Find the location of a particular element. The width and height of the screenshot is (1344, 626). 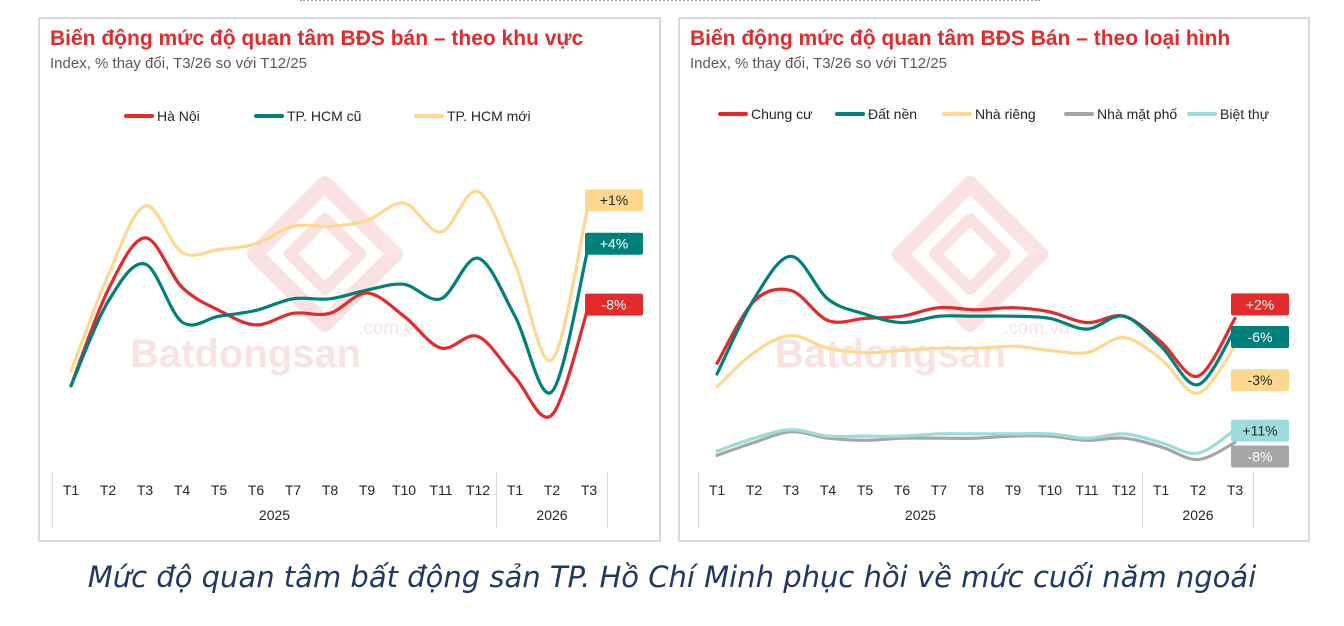

legend-item: Chung cư is located at coordinates (765, 114).